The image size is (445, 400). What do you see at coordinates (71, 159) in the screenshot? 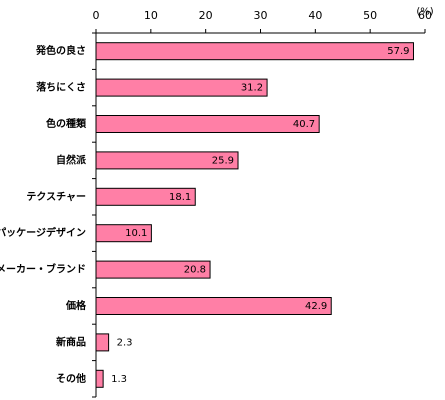
I see `category-label: 自然派` at bounding box center [71, 159].